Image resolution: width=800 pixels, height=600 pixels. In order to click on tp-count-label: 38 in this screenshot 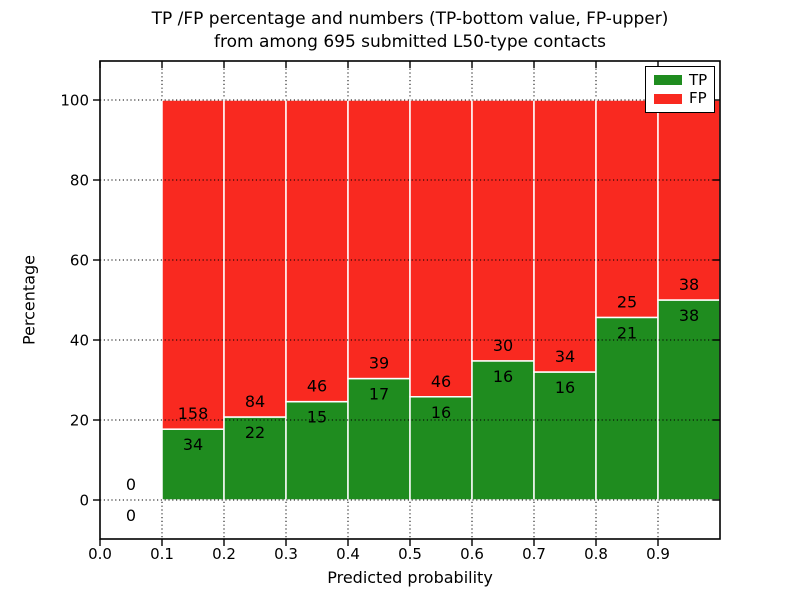, I will do `click(689, 315)`.